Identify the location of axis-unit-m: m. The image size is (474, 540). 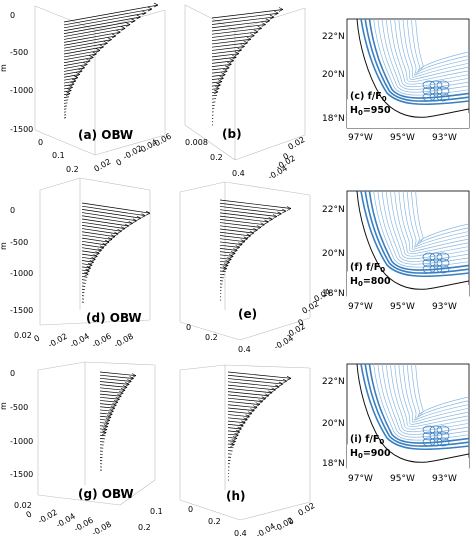
(4, 246).